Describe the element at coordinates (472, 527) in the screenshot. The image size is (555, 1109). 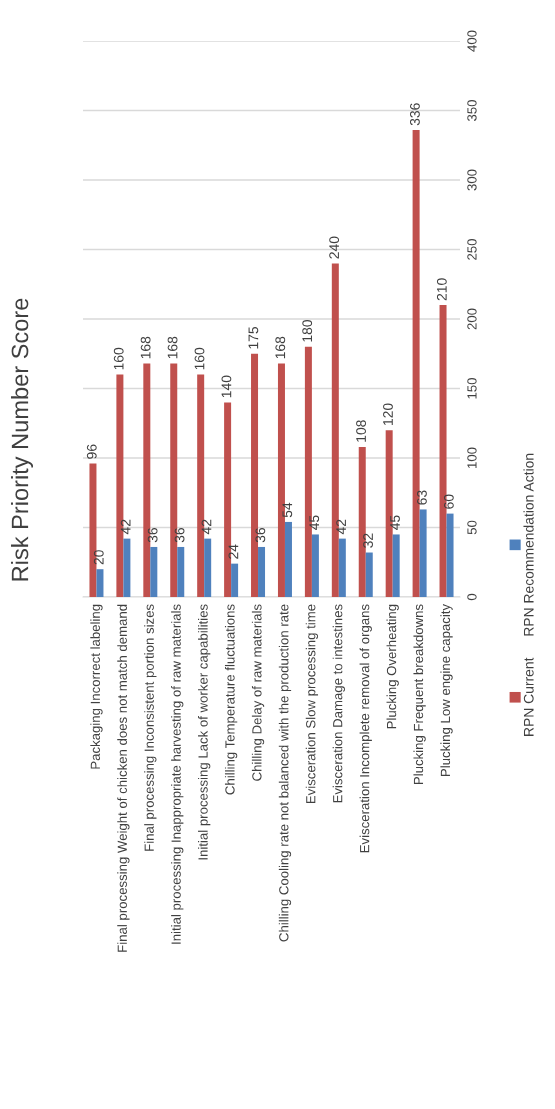
I see `y-tick-label: 50` at that location.